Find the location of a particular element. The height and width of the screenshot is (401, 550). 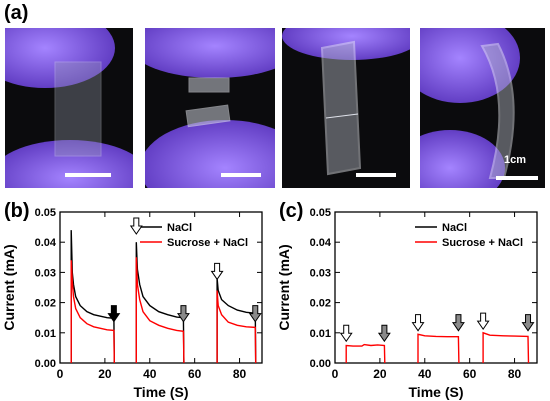

panel-label-c: (c) is located at coordinates (291, 211).